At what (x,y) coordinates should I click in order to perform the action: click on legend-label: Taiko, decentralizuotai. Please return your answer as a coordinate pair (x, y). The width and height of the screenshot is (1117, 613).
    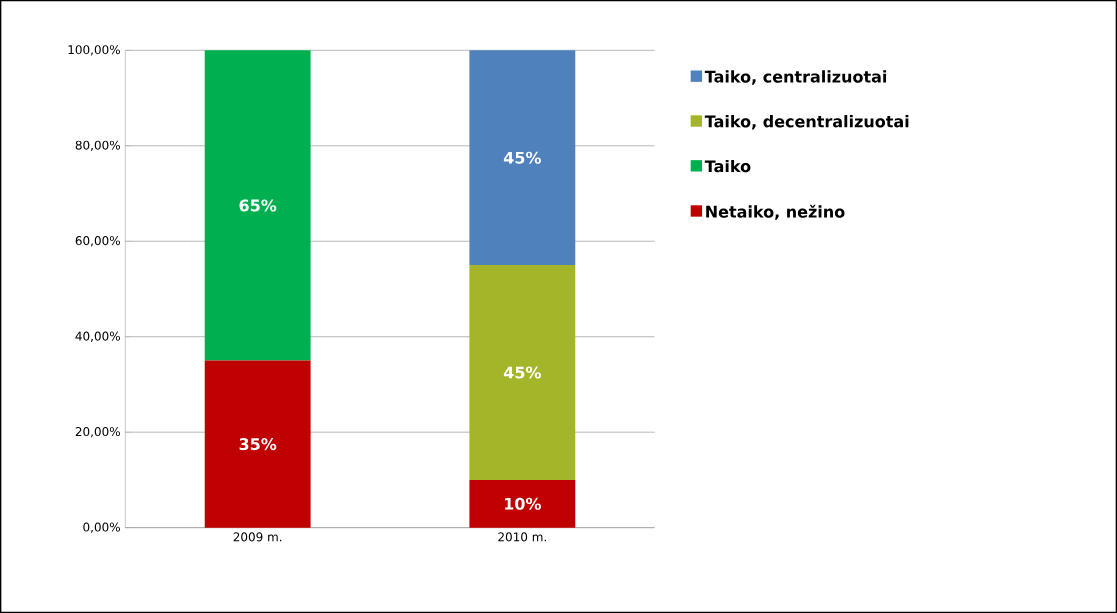
    Looking at the image, I should click on (806, 122).